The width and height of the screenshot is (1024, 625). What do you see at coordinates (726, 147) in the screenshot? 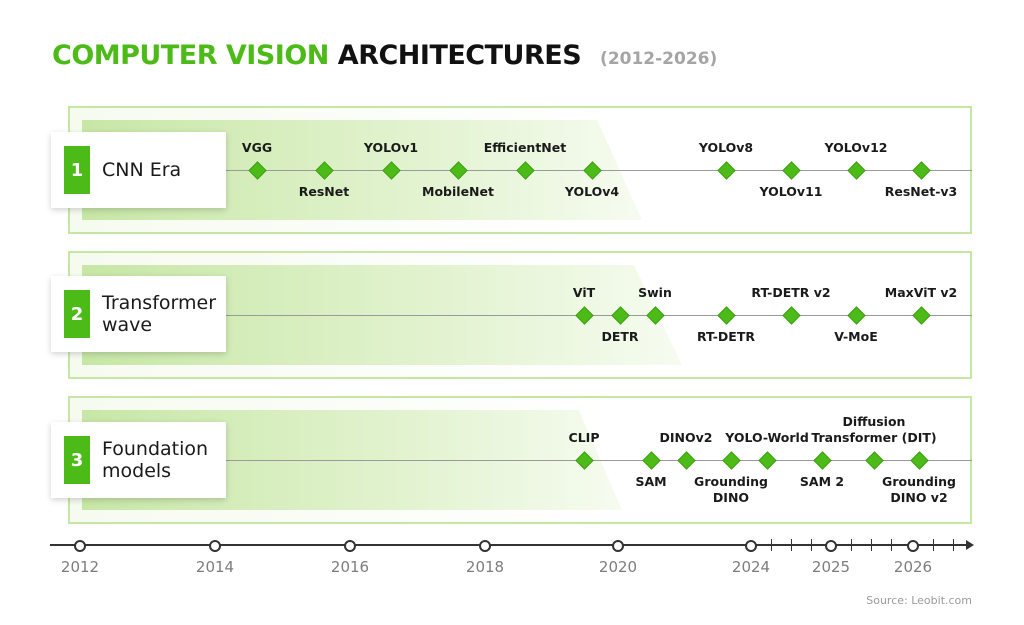
I see `milestone-label: YOLOv8` at bounding box center [726, 147].